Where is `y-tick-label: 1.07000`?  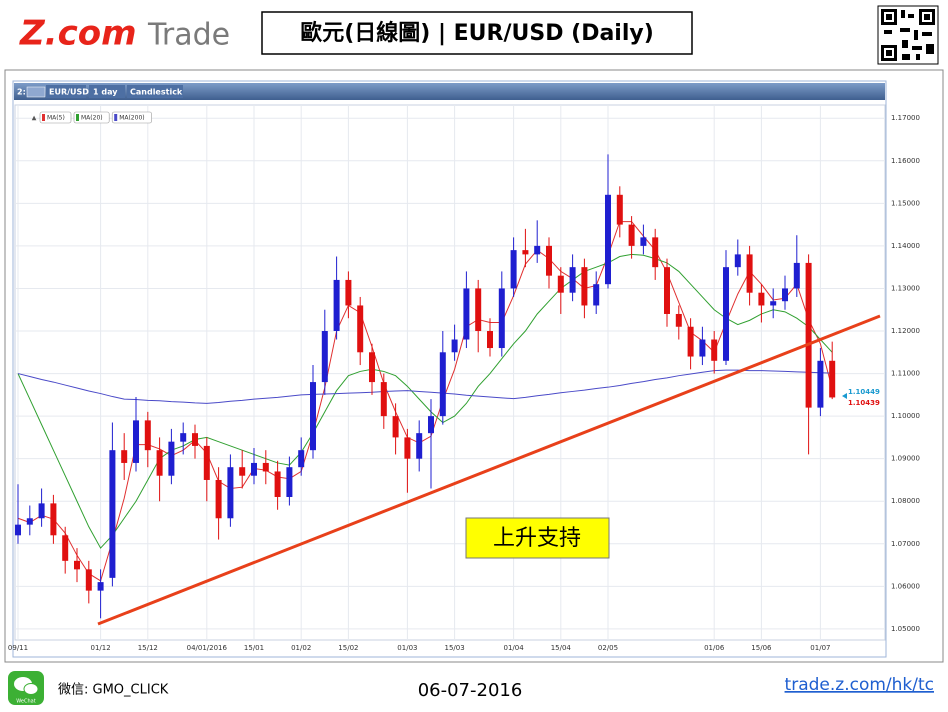
y-tick-label: 1.07000 is located at coordinates (905, 544).